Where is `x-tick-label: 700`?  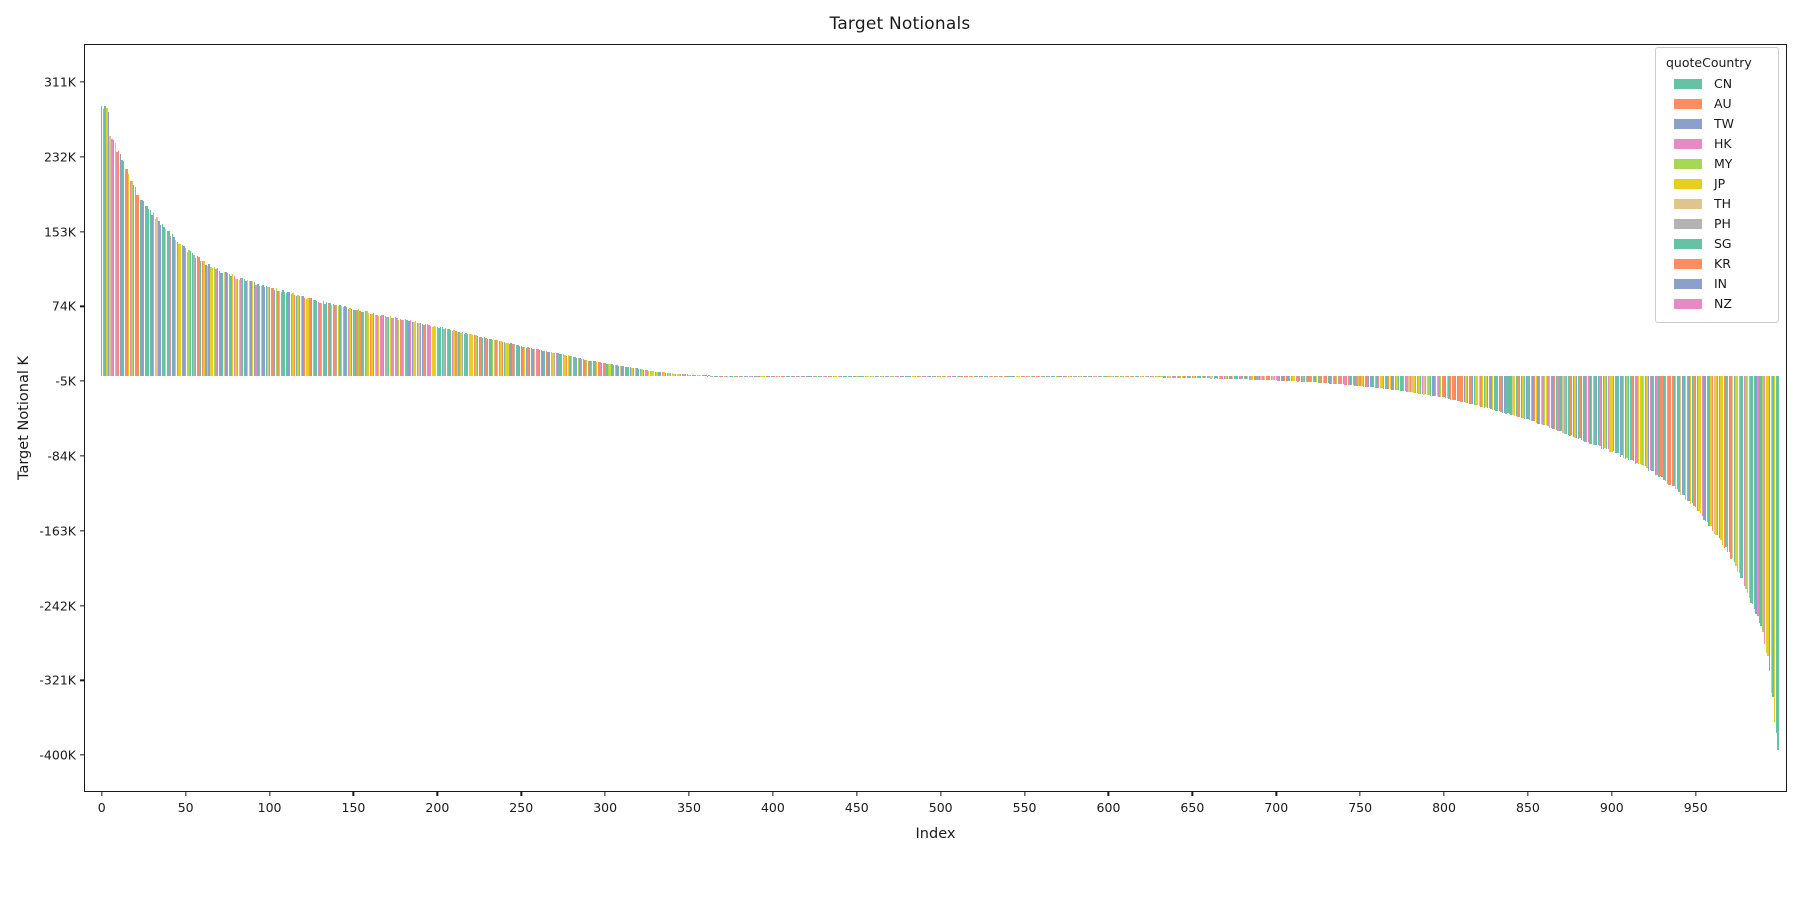 x-tick-label: 700 is located at coordinates (1276, 807).